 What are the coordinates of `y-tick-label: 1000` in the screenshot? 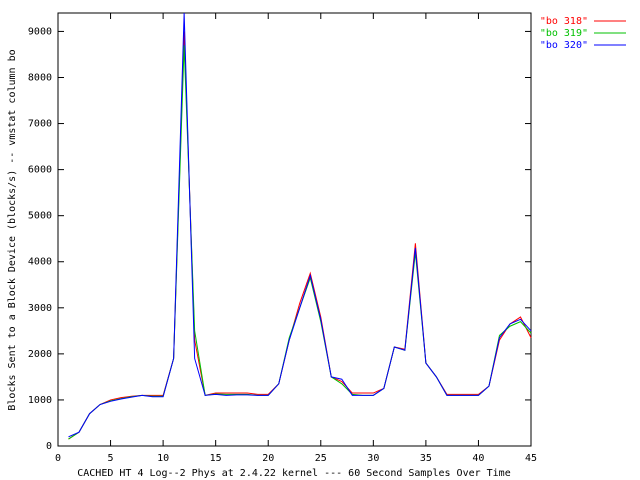 It's located at (40, 400).